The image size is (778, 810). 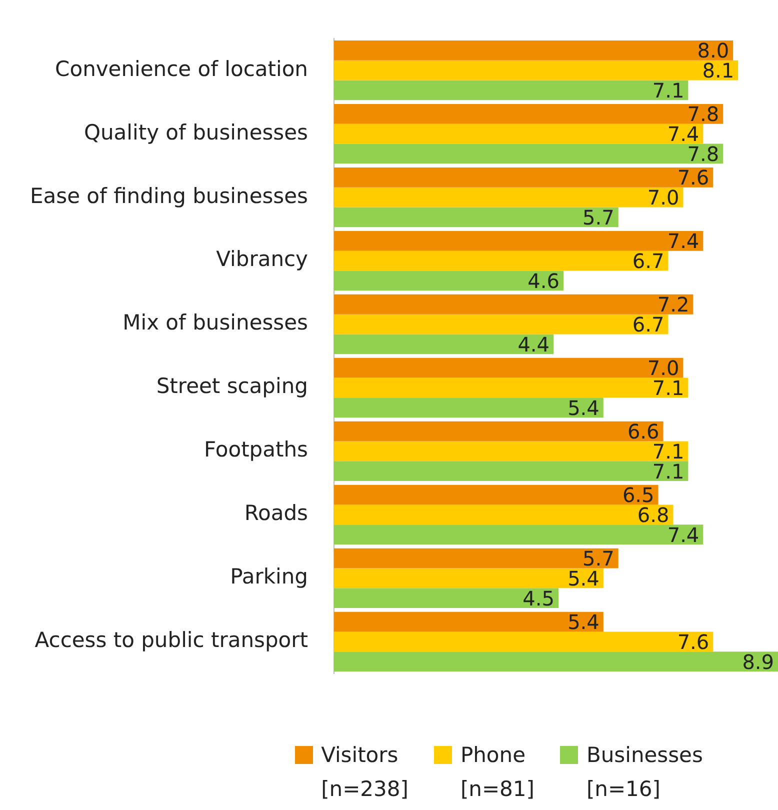 What do you see at coordinates (196, 132) in the screenshot?
I see `y-tick-label: Quality of businesses` at bounding box center [196, 132].